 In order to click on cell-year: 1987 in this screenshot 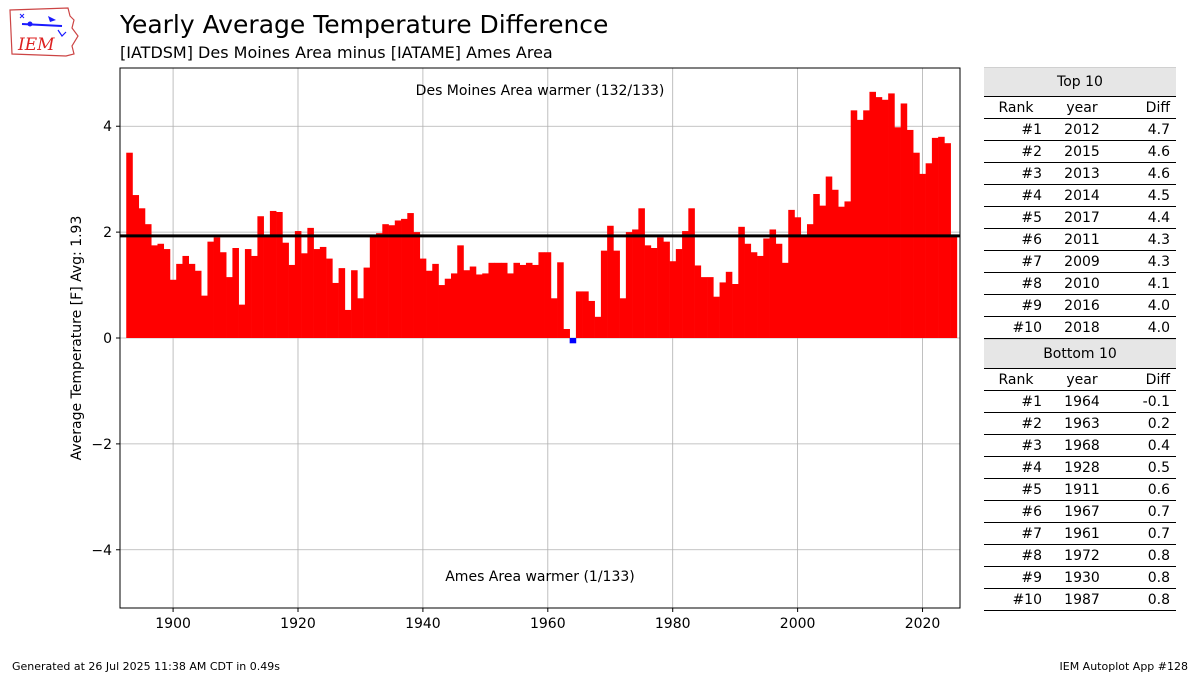, I will do `click(1082, 599)`.